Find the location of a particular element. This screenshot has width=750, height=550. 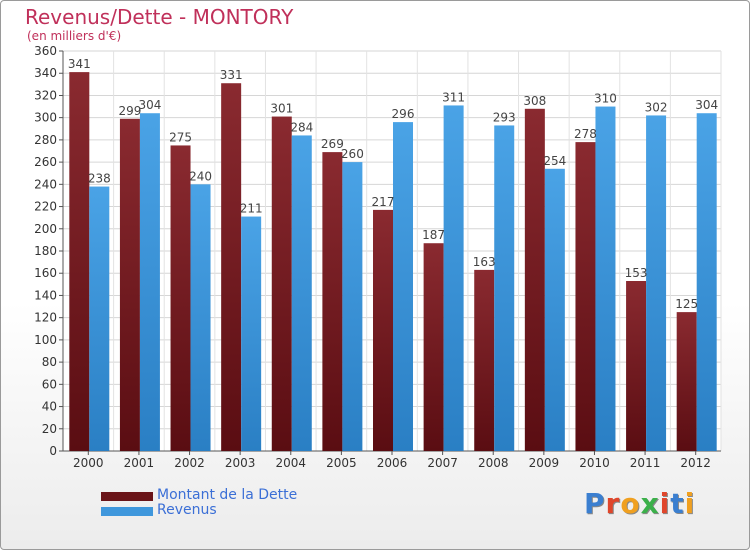

y-tick-label: 300 is located at coordinates (45, 118).